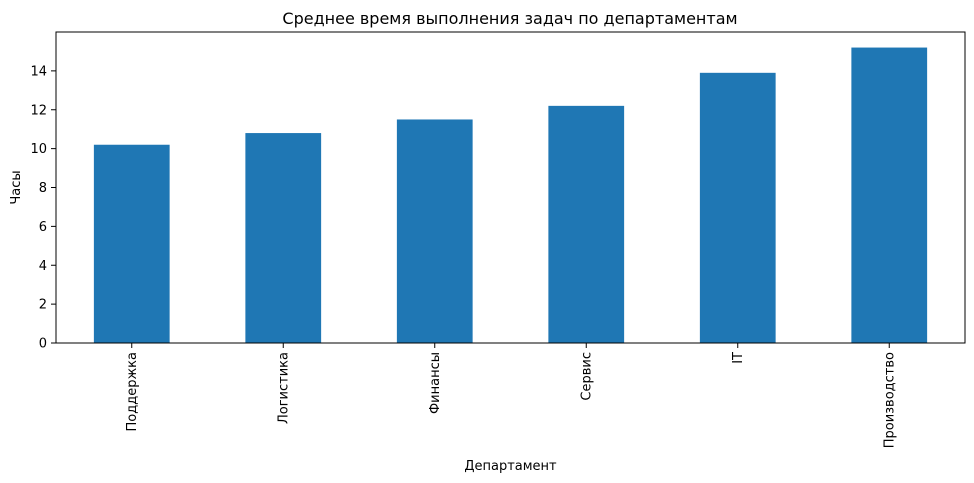 This screenshot has height=483, width=974. What do you see at coordinates (43, 188) in the screenshot?
I see `y-tick-label-4: 8` at bounding box center [43, 188].